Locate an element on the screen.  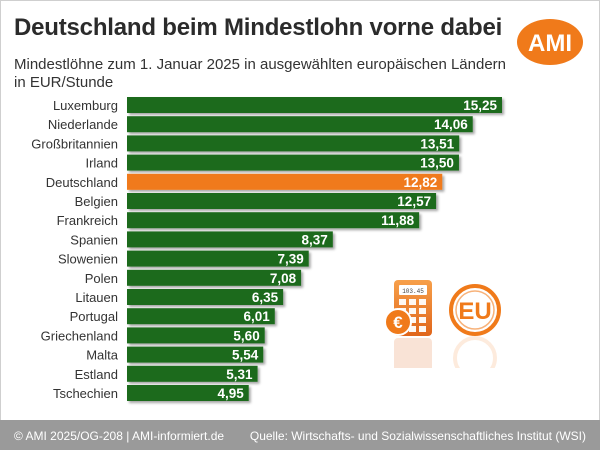
eu-badge-icon: EU is located at coordinates (475, 326).